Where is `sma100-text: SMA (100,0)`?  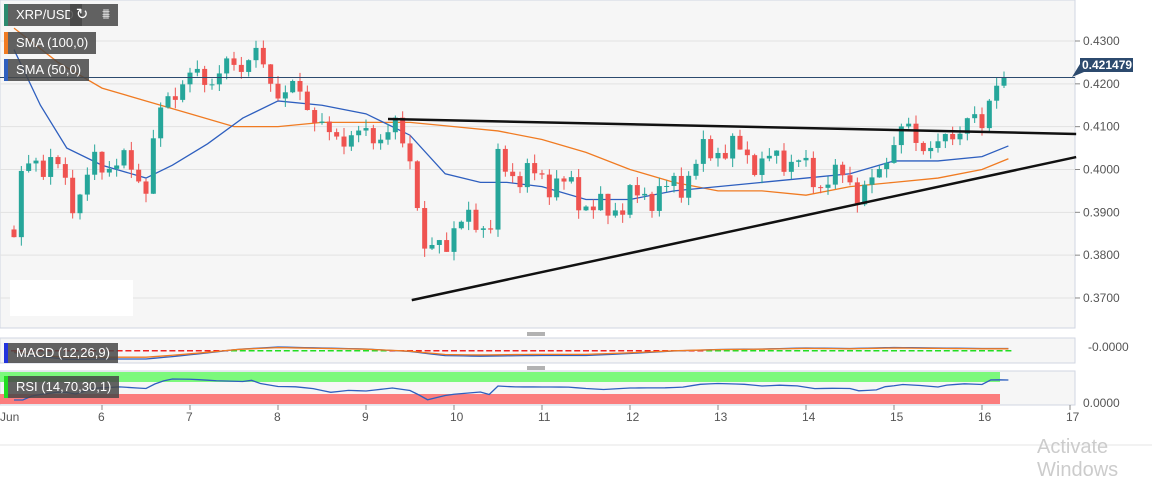
sma100-text: SMA (100,0) is located at coordinates (52, 42).